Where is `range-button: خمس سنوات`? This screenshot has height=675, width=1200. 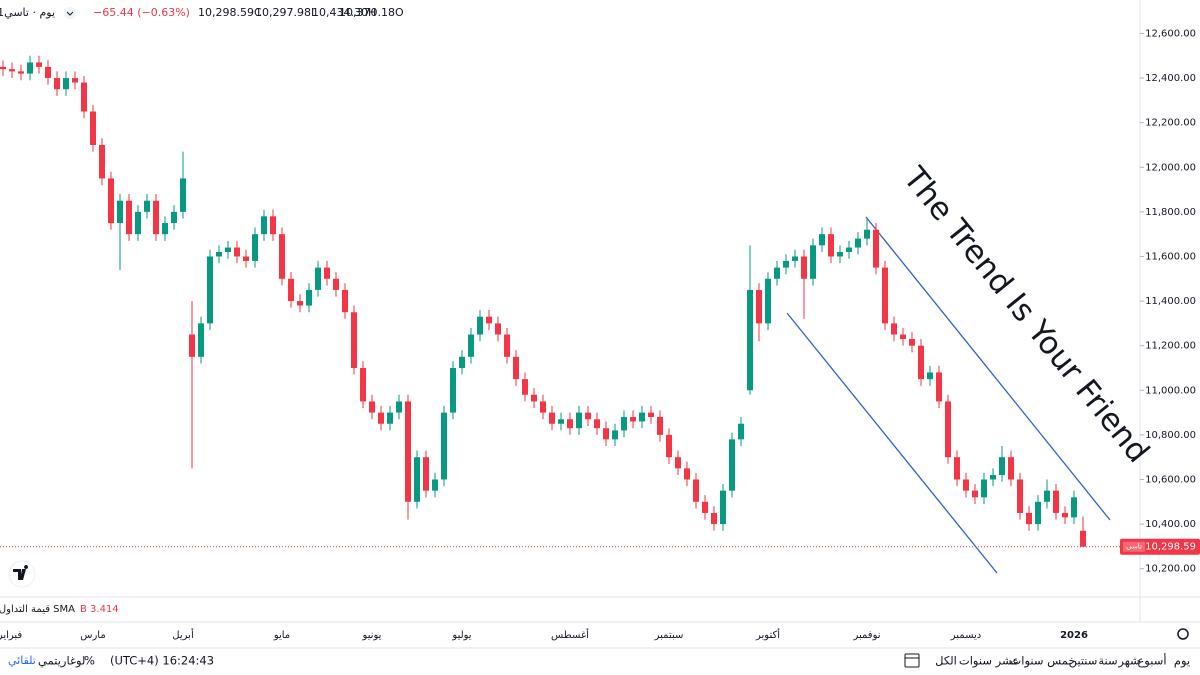
range-button: خمس سنوات is located at coordinates (1042, 661).